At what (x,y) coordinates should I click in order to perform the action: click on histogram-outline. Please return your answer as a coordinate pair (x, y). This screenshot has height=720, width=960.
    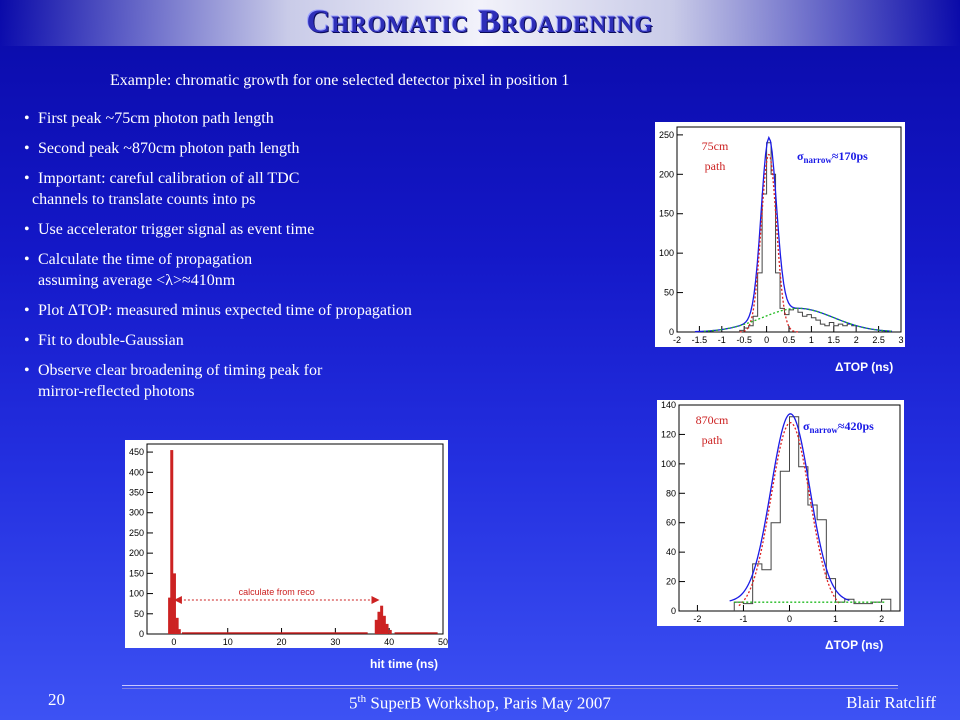
    Looking at the image, I should click on (812, 513).